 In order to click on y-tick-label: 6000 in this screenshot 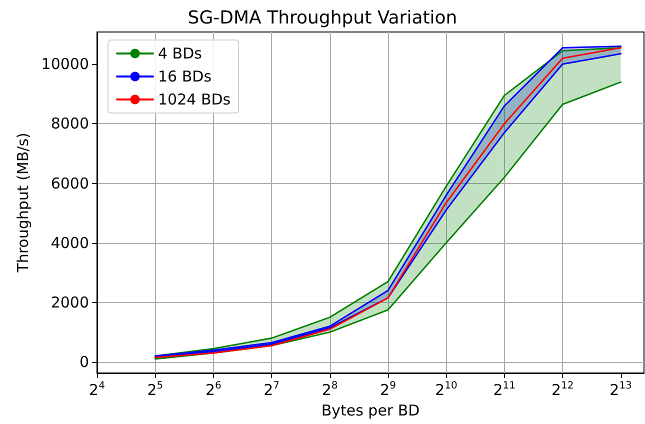, I will do `click(69, 183)`.